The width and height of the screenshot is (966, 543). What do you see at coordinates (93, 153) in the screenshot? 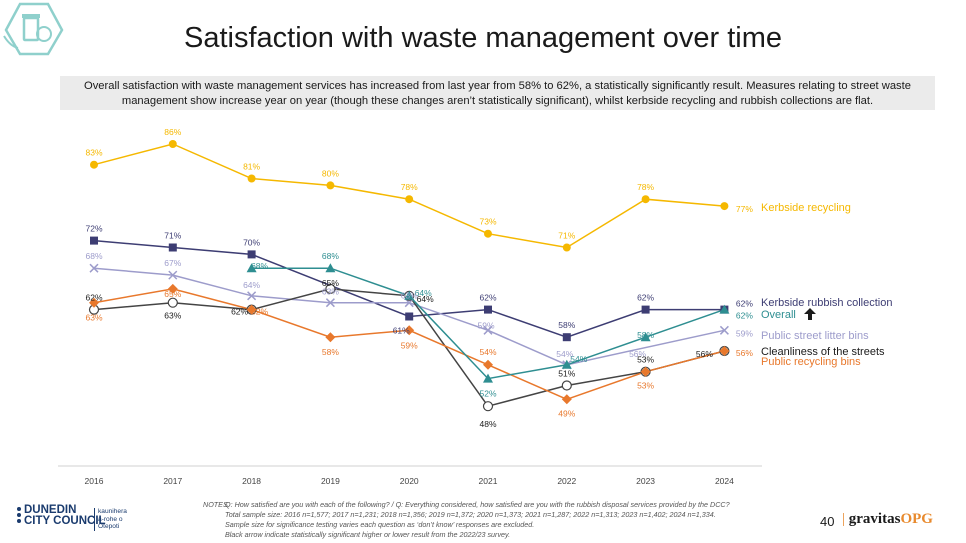
I see `data-label: 83%` at bounding box center [93, 153].